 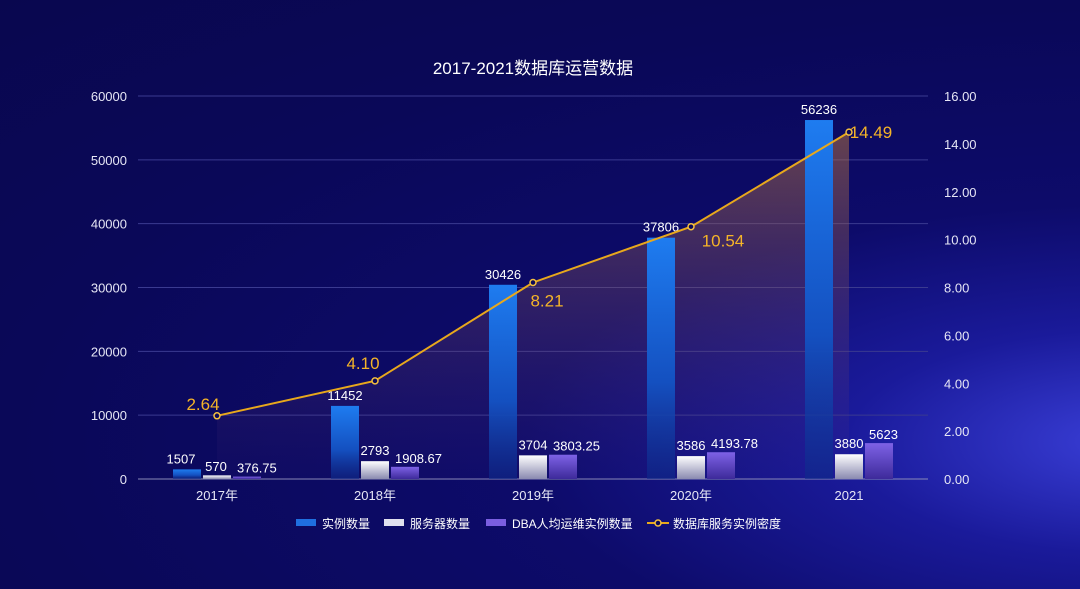 I want to click on y-left-tick-label: 10000, so click(x=109, y=415).